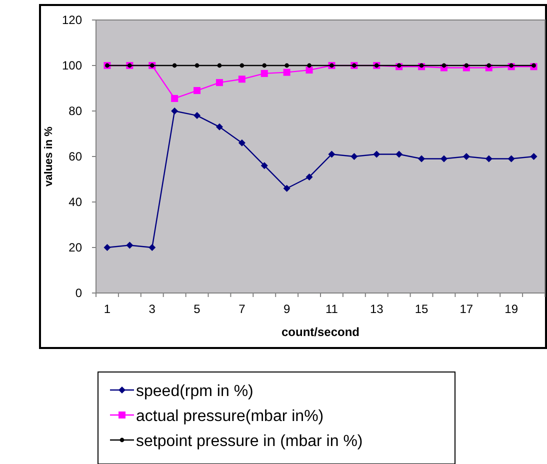 This screenshot has width=547, height=464. What do you see at coordinates (331, 309) in the screenshot?
I see `x-tick-label: 11` at bounding box center [331, 309].